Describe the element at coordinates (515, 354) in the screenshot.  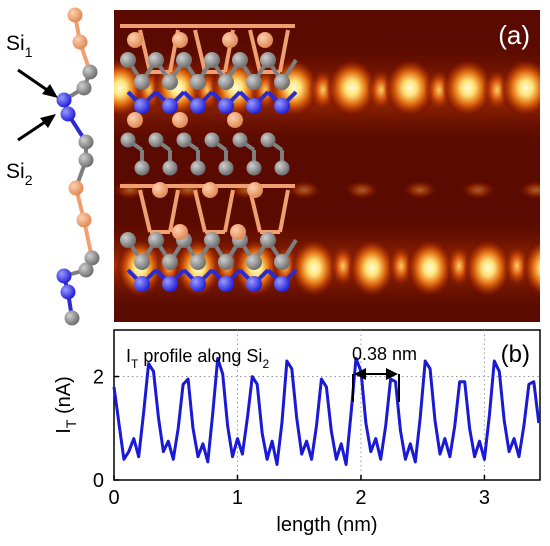
I see `panel-b-label: (b)` at that location.